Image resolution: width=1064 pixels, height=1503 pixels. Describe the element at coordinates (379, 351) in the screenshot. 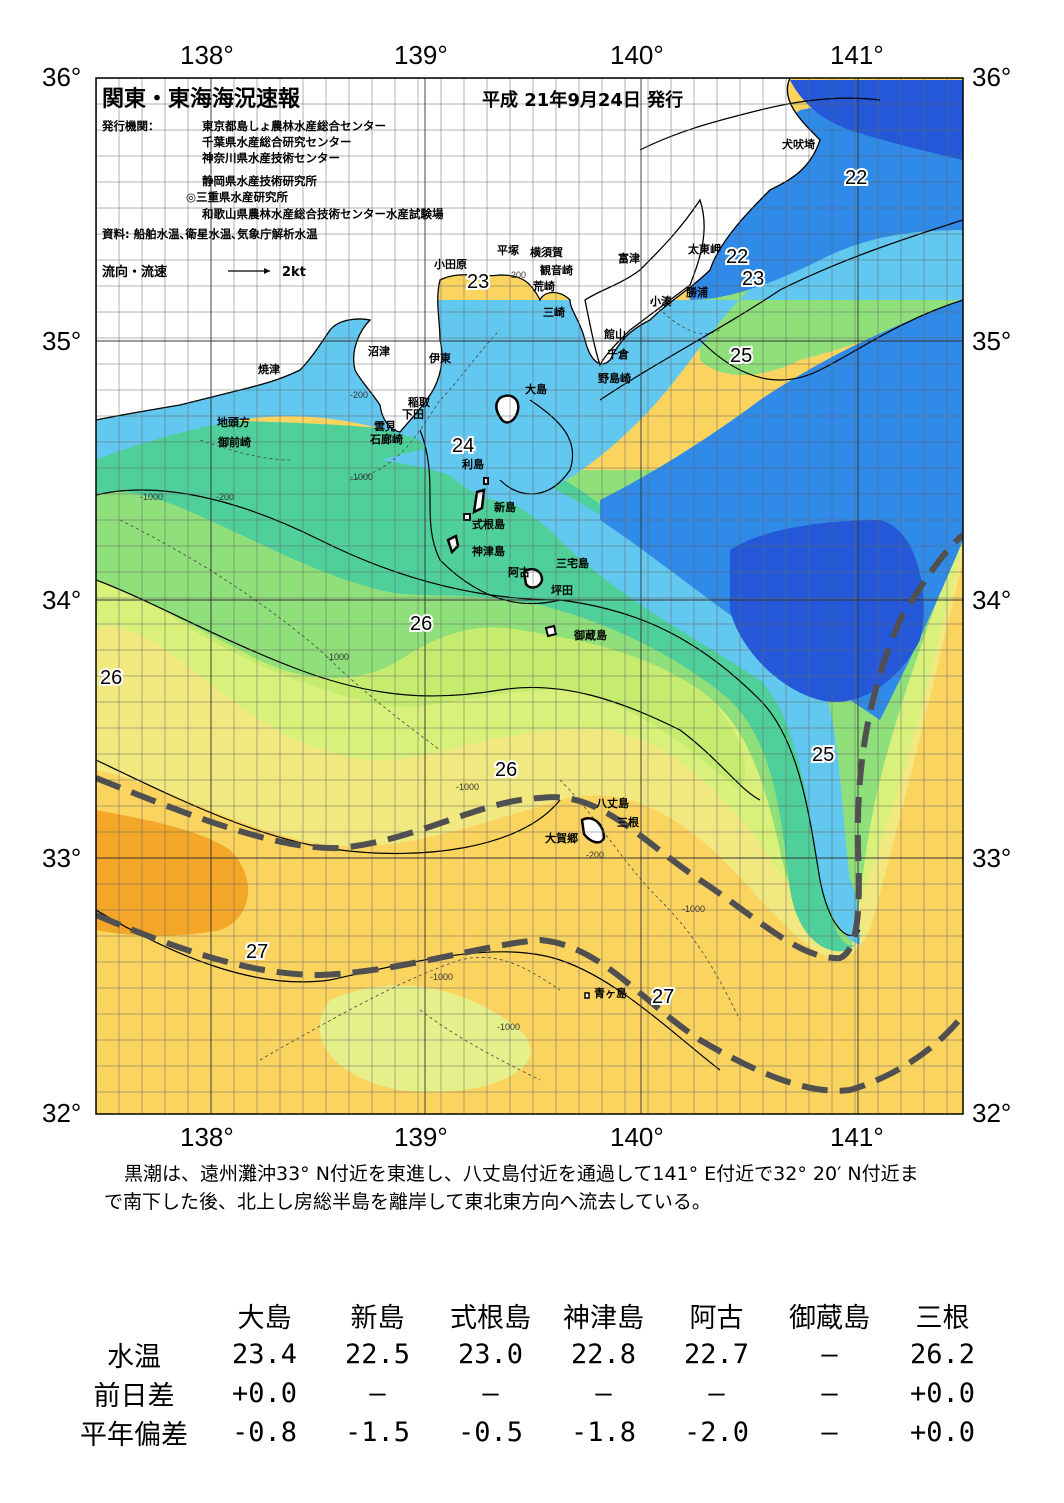

I see `place-label: 沼津` at that location.